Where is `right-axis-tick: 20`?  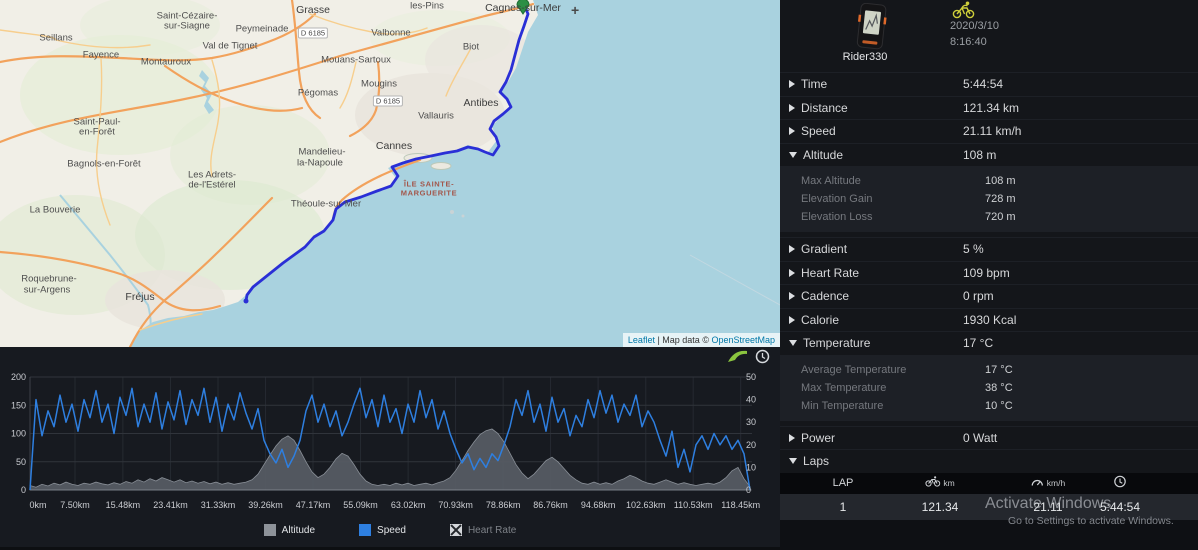 right-axis-tick: 20 is located at coordinates (751, 445).